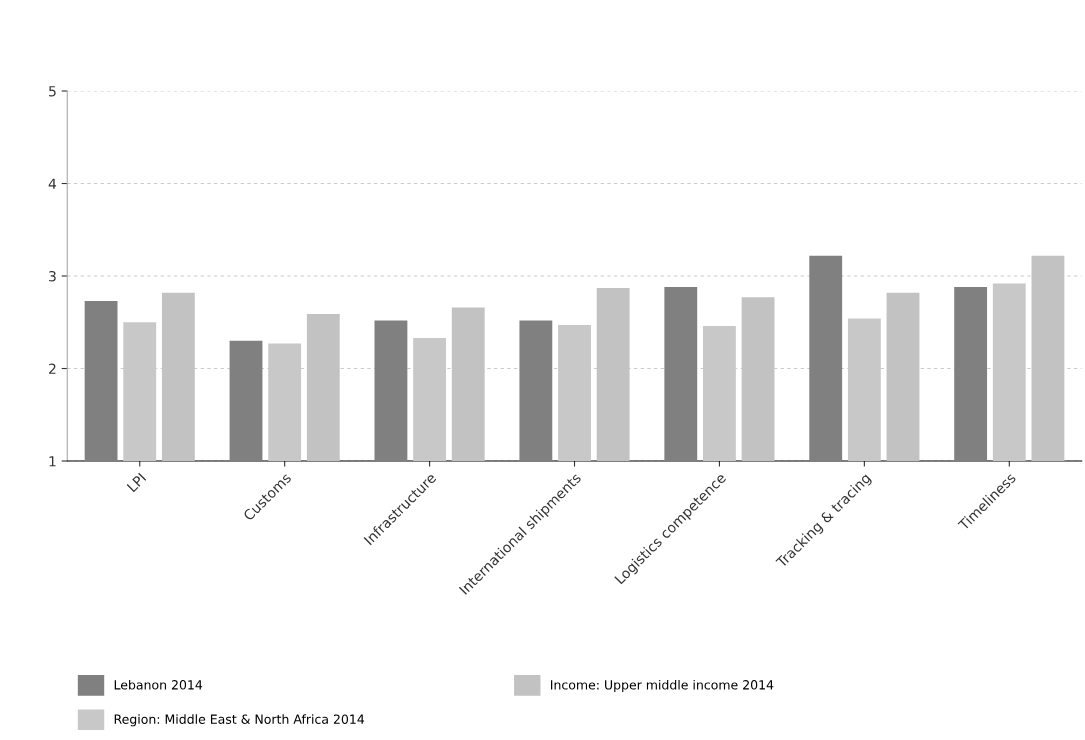 The width and height of the screenshot is (1085, 740). What do you see at coordinates (158, 684) in the screenshot?
I see `legend-label: Lebanon 2014` at bounding box center [158, 684].